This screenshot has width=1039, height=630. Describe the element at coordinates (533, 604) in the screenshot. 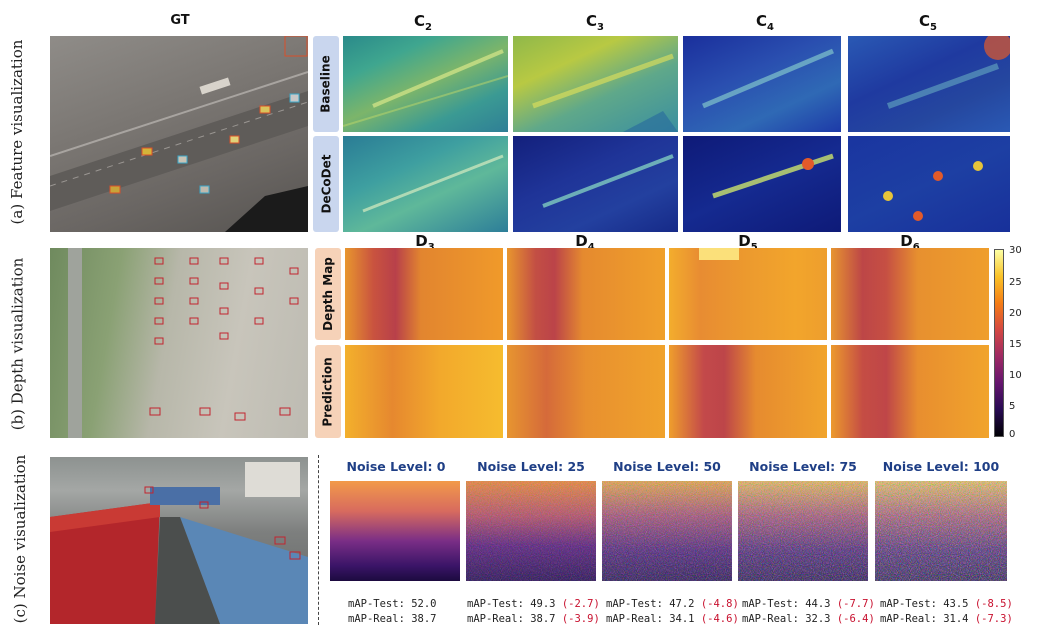

I see `noise-25-map-test: mAP-Test: 49.3 (-2.7)` at that location.